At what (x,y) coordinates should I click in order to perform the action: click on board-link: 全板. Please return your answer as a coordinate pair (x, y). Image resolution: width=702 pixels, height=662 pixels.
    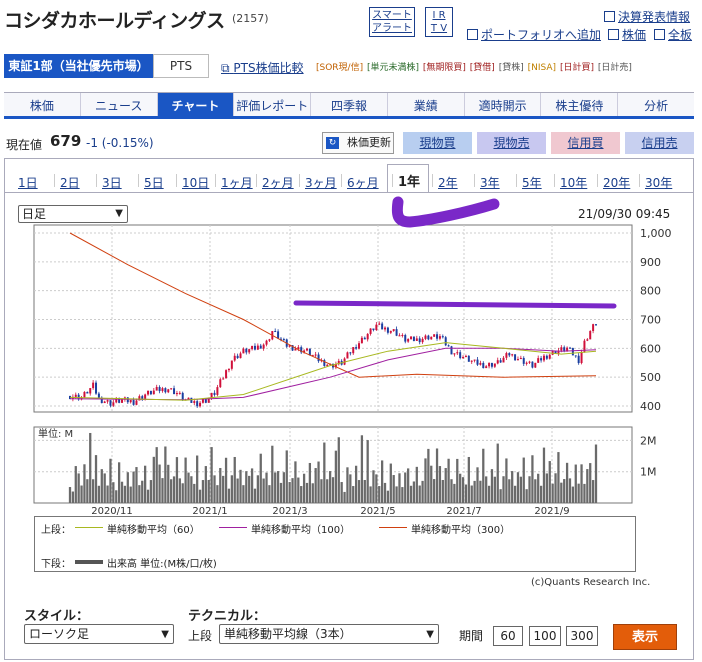
    Looking at the image, I should click on (673, 34).